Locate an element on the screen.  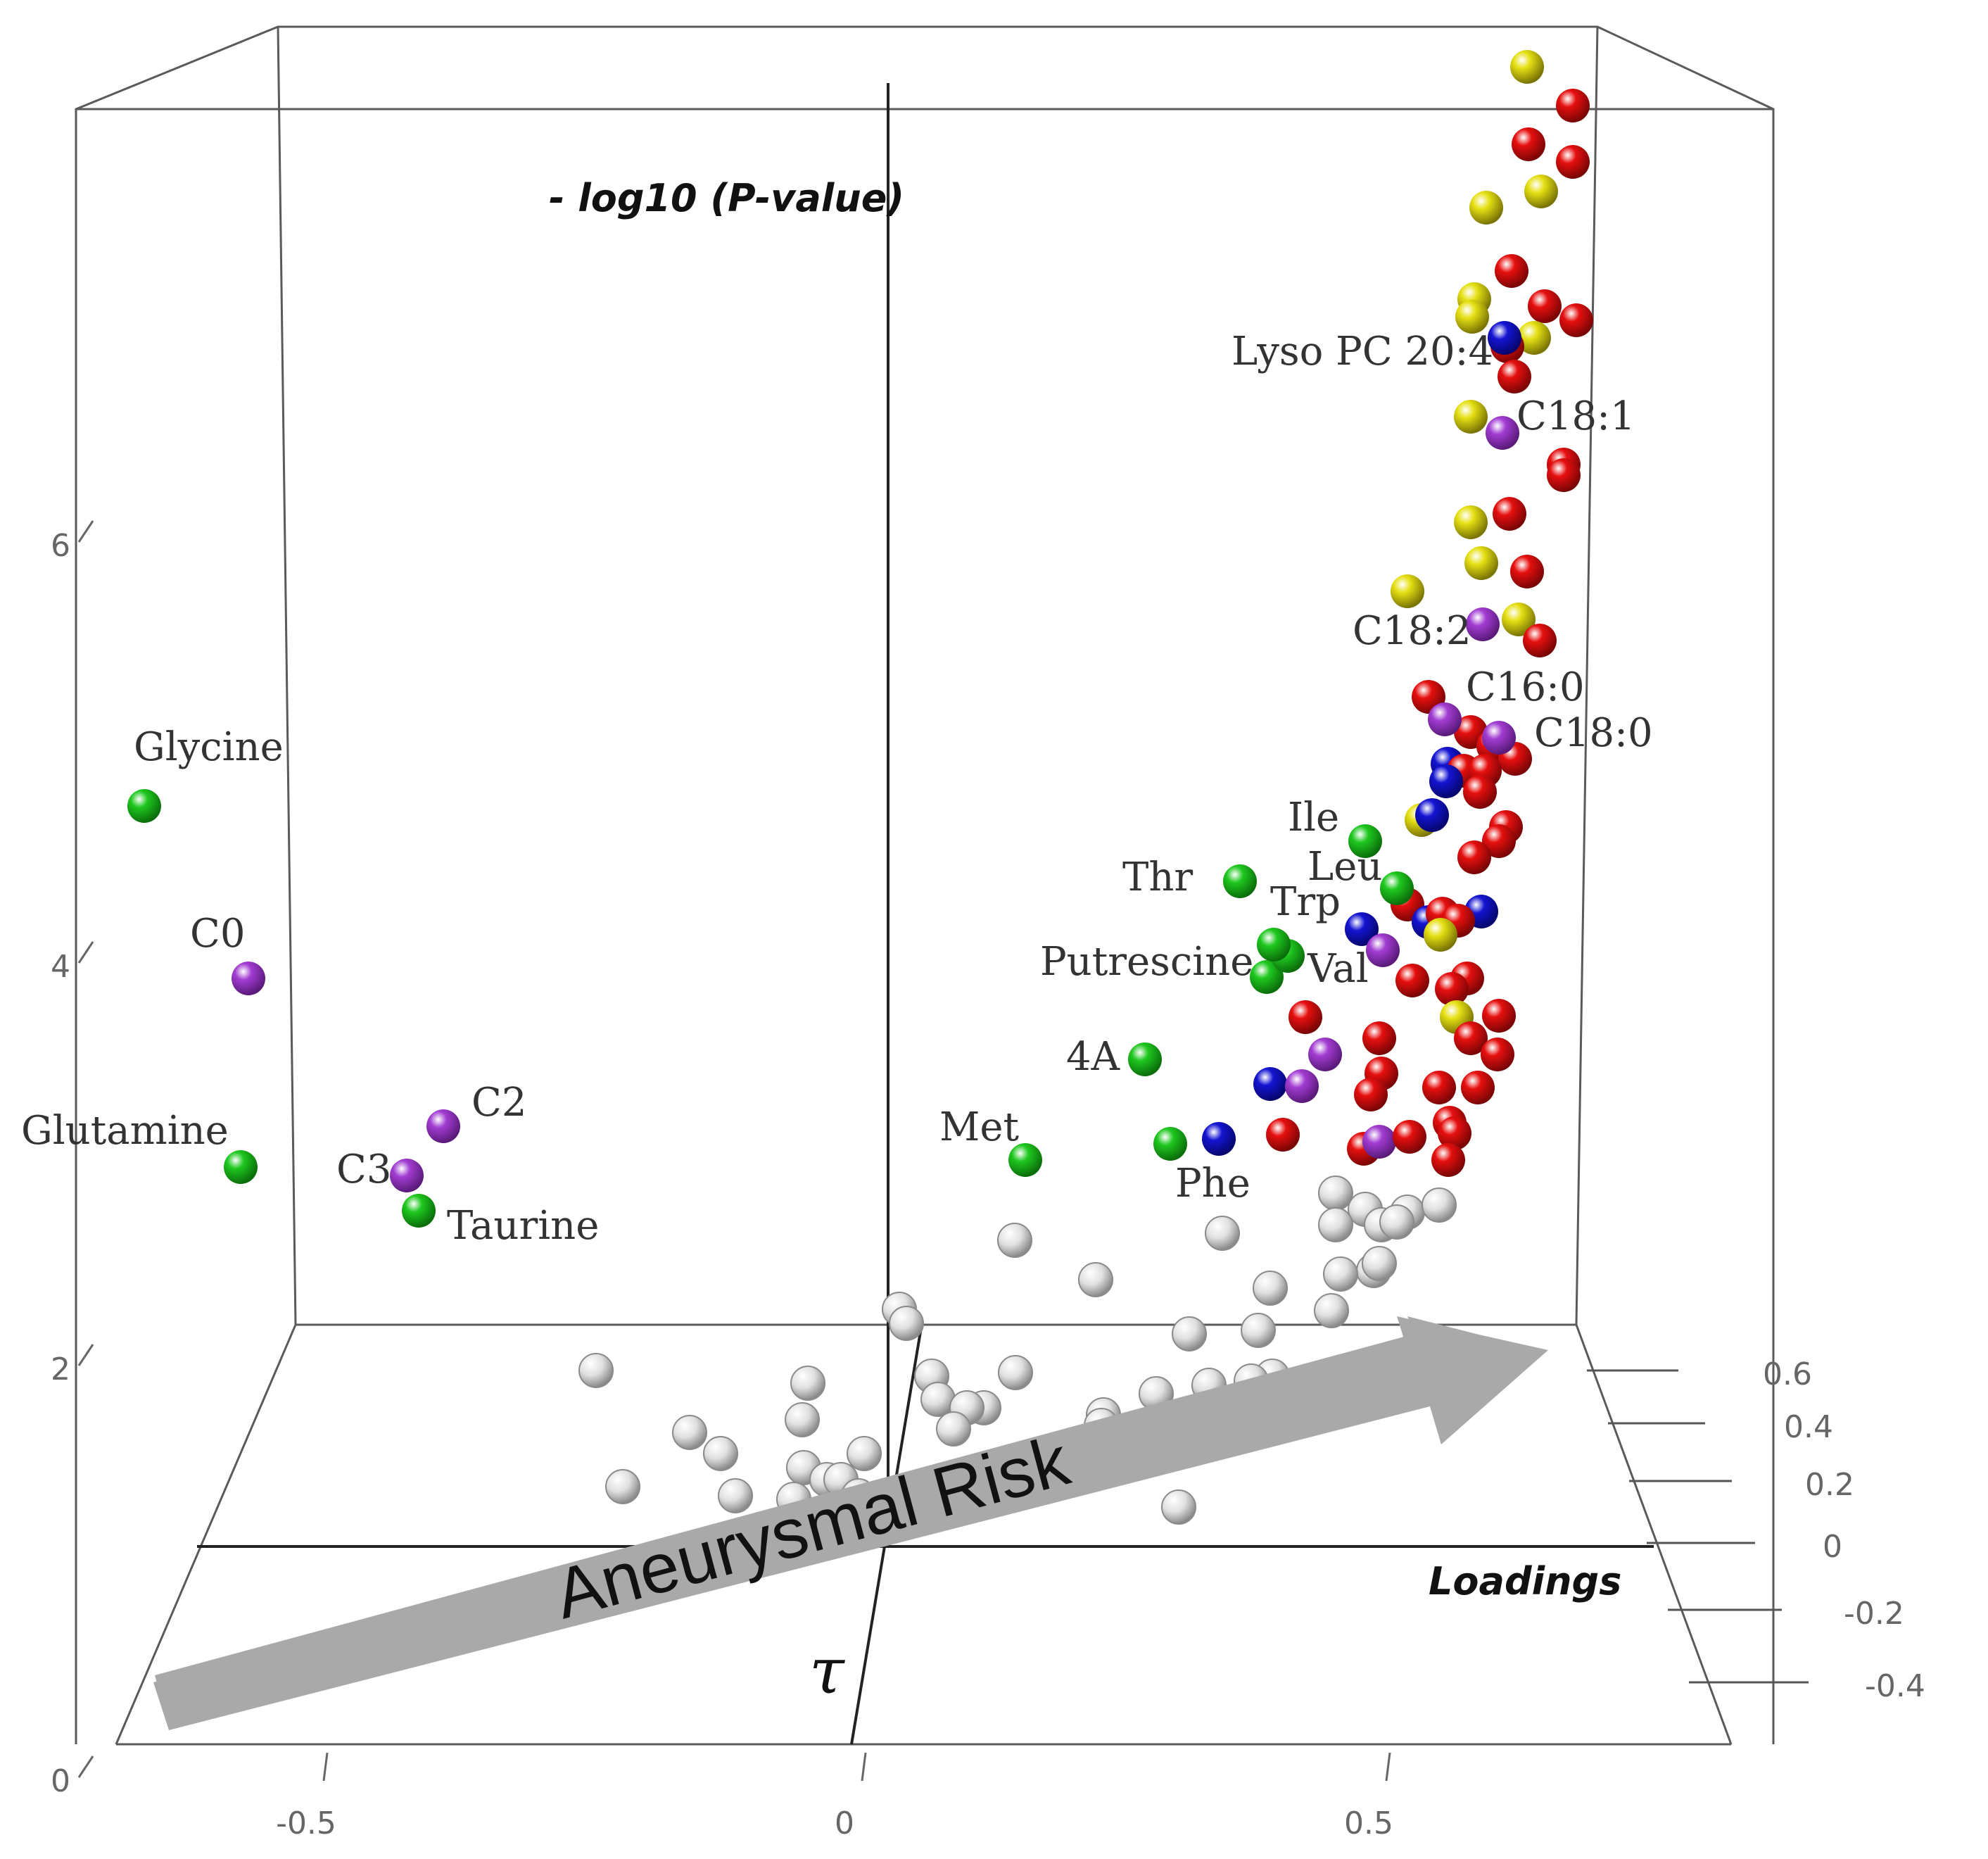
point-label-c18-2: C18:2 is located at coordinates (1412, 631).